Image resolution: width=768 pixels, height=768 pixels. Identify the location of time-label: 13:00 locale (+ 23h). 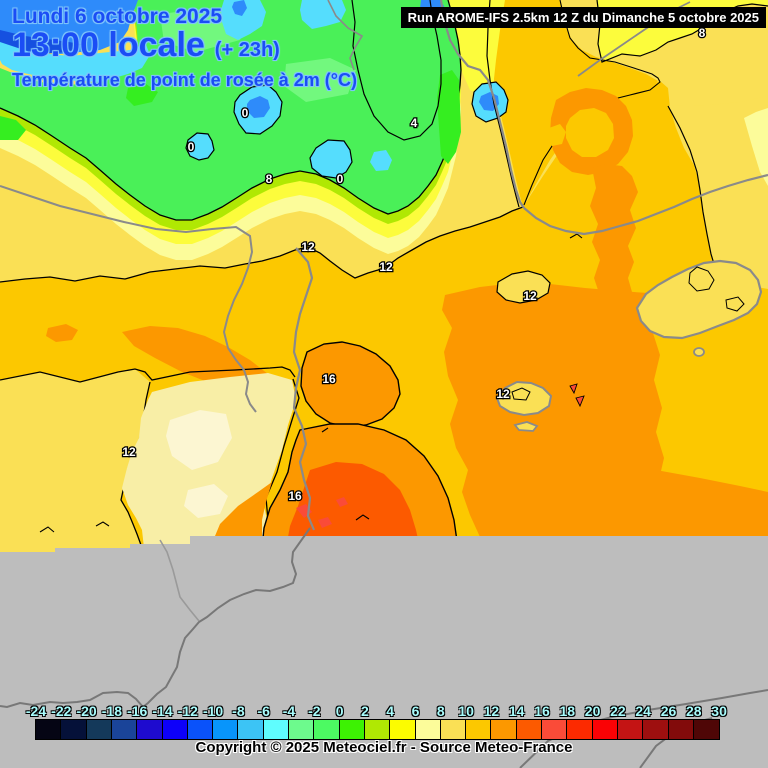
(146, 45).